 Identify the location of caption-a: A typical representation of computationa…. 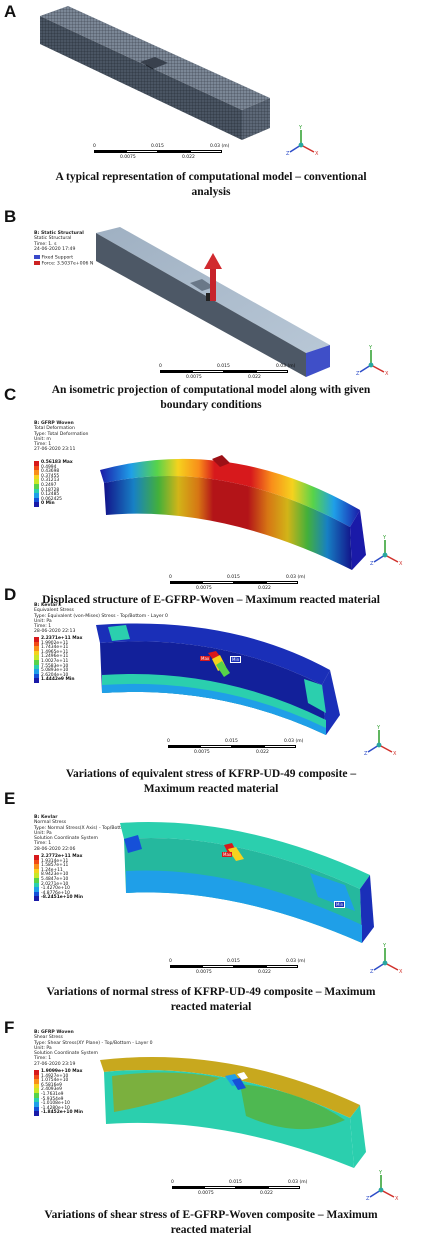
(211, 184).